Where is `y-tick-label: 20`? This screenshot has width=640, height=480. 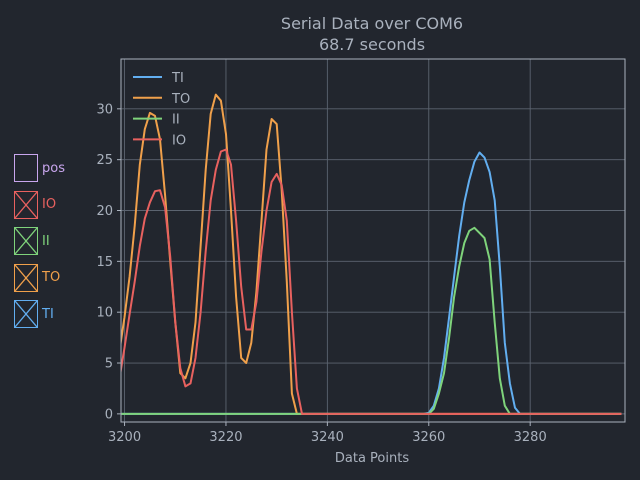
y-tick-label: 20 is located at coordinates (104, 211).